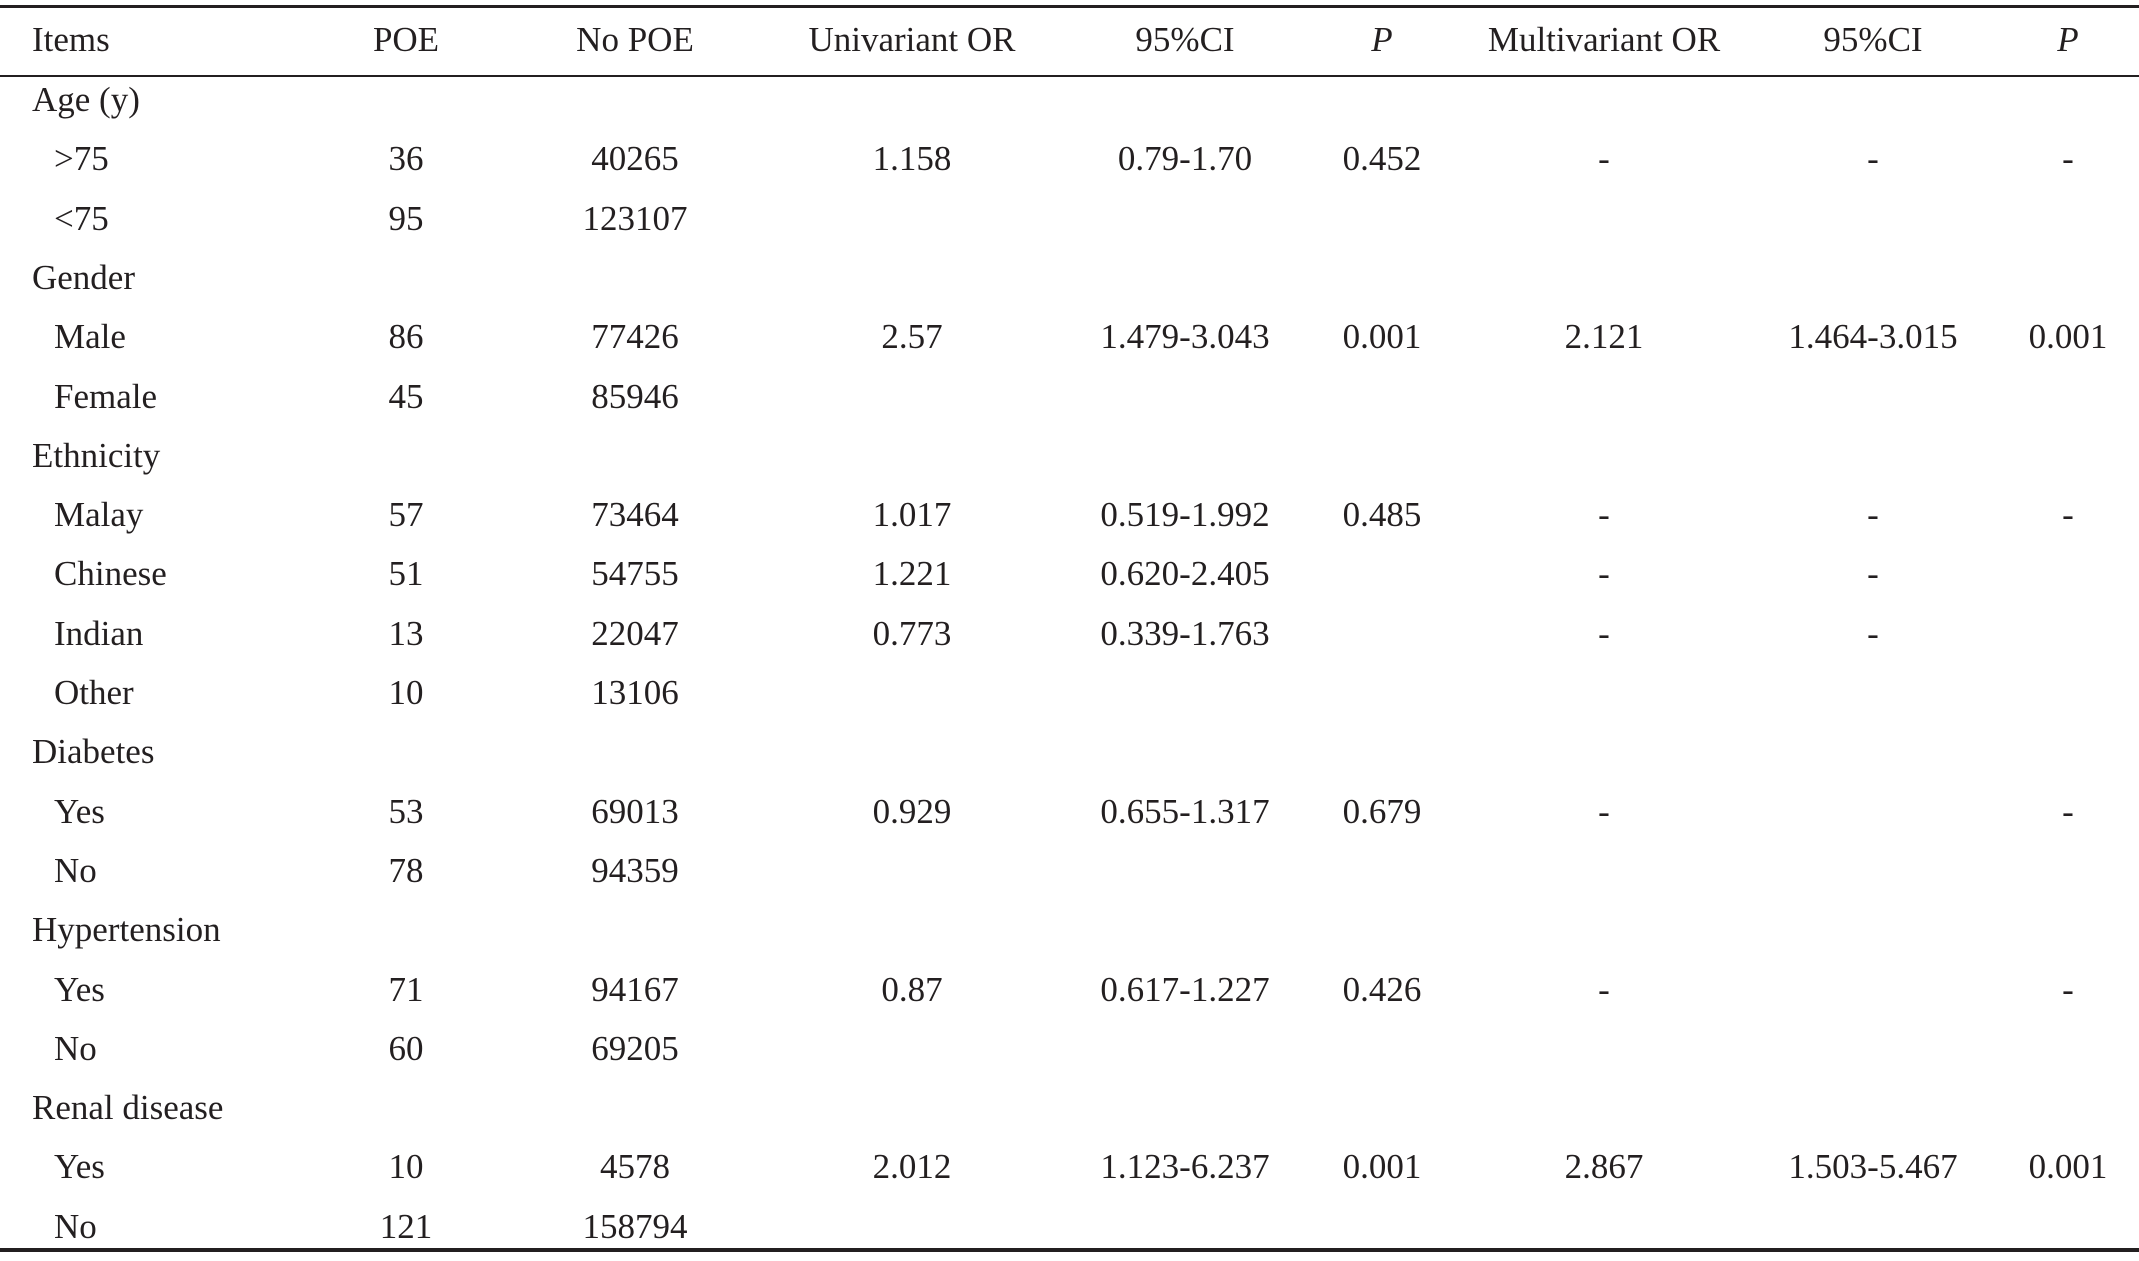 Image resolution: width=2139 pixels, height=1261 pixels. I want to click on row-label: Chinese, so click(110, 574).